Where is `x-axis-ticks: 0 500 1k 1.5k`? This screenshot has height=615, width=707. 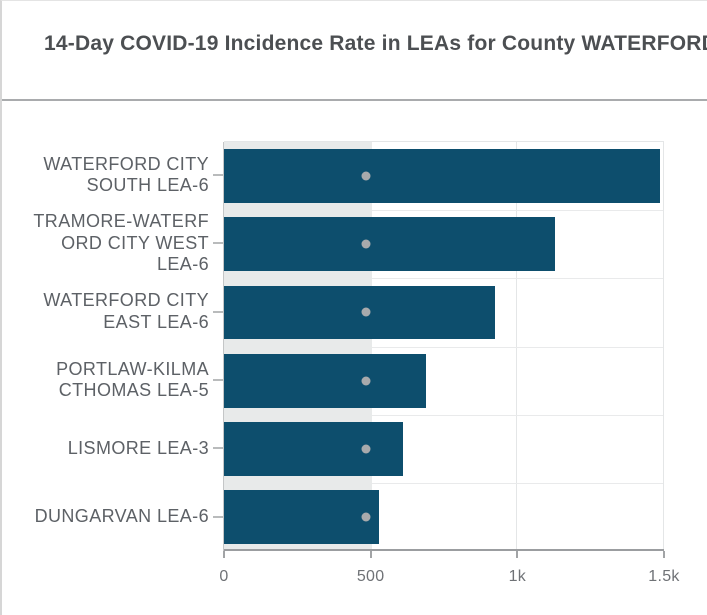
x-axis-ticks: 0 500 1k 1.5k is located at coordinates (449, 576).